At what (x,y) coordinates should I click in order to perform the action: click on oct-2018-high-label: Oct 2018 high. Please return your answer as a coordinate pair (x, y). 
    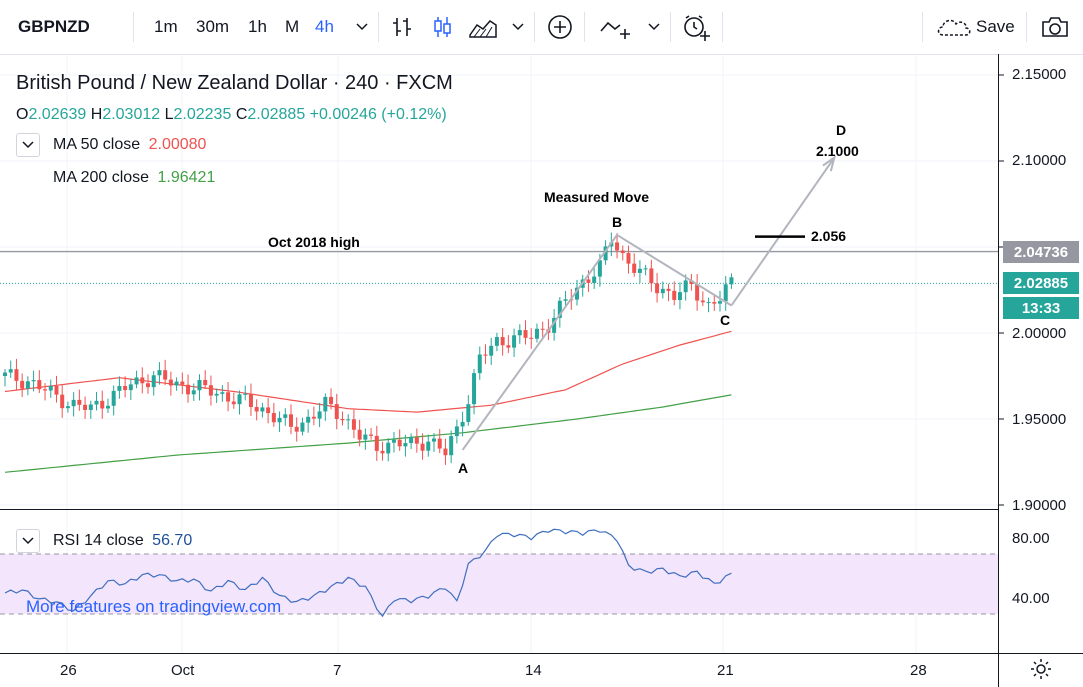
    Looking at the image, I should click on (314, 242).